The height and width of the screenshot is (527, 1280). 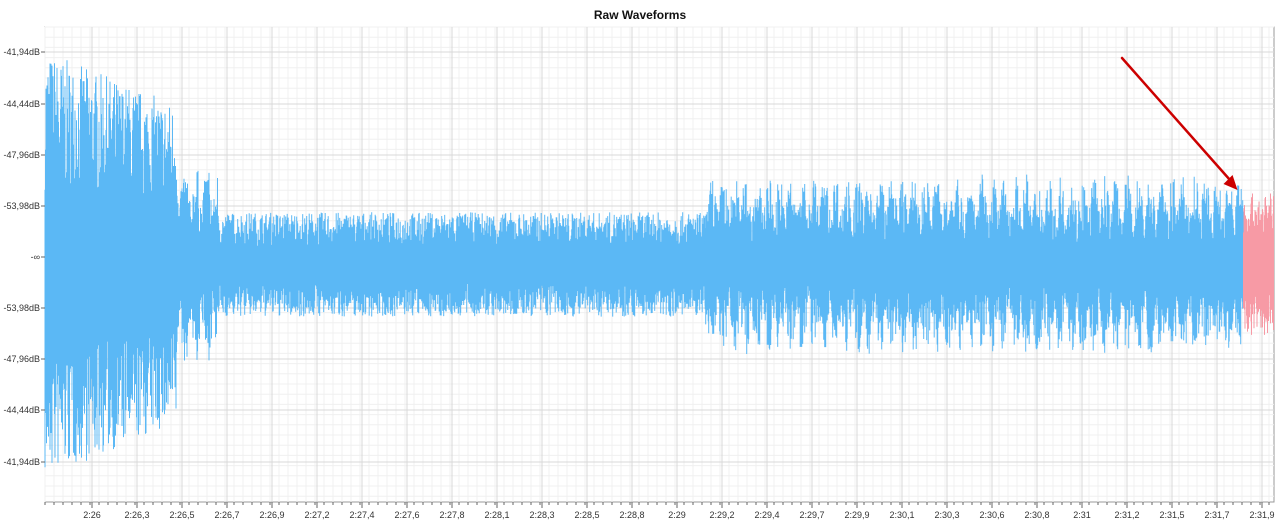 What do you see at coordinates (991, 515) in the screenshot?
I see `x-tick-label: 2:30,6` at bounding box center [991, 515].